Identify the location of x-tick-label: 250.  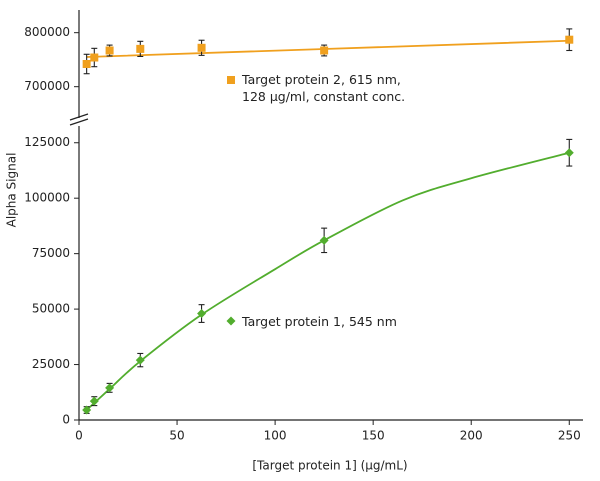
(569, 436).